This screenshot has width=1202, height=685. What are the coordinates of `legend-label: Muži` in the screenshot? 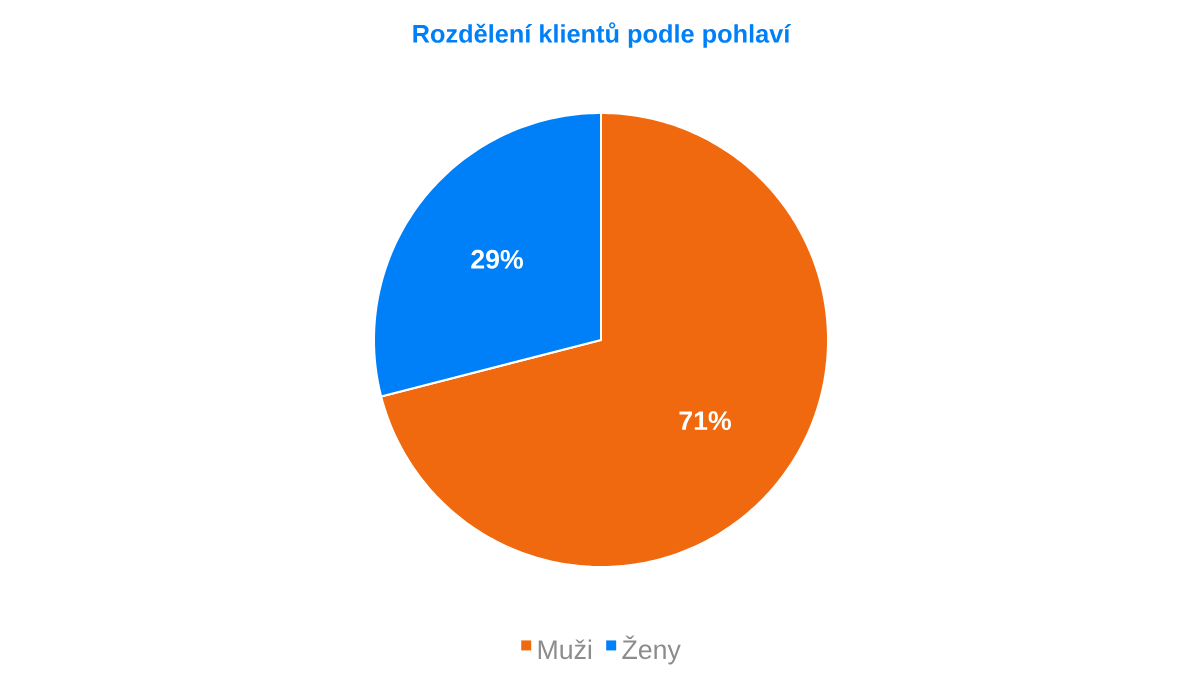 It's located at (565, 649).